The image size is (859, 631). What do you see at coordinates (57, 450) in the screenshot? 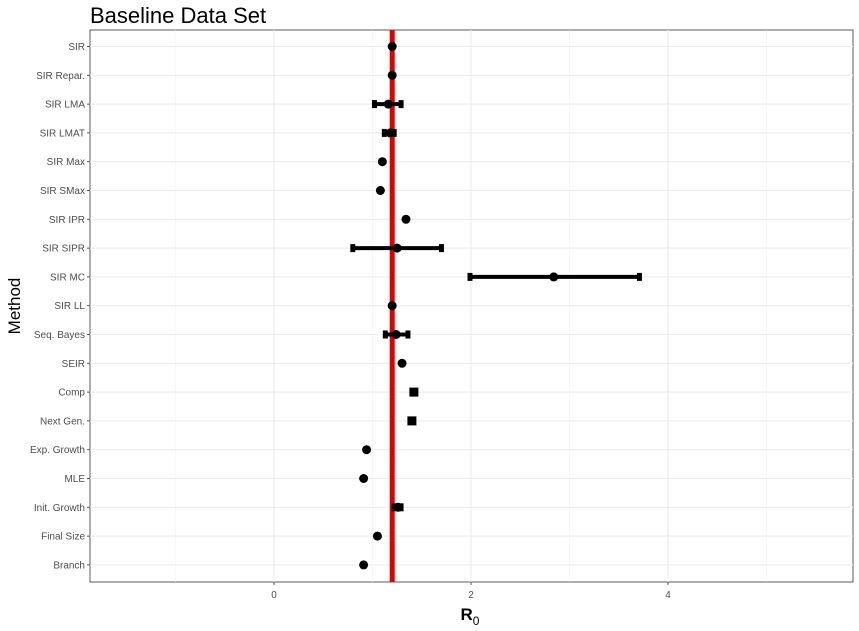
I see `y-tick-label: Exp. Growth` at bounding box center [57, 450].